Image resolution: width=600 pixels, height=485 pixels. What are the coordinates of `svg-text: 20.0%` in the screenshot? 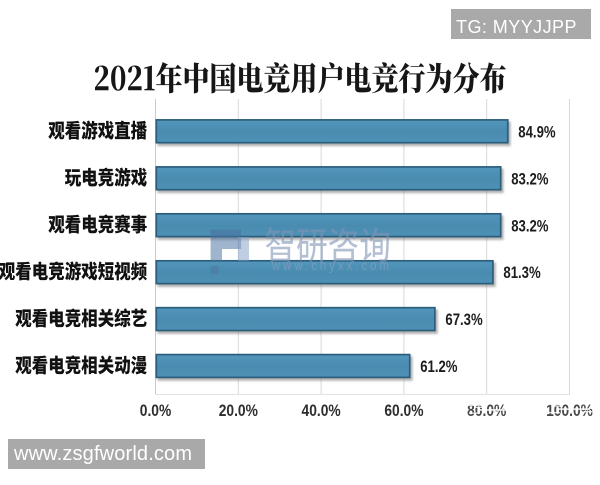 It's located at (239, 411).